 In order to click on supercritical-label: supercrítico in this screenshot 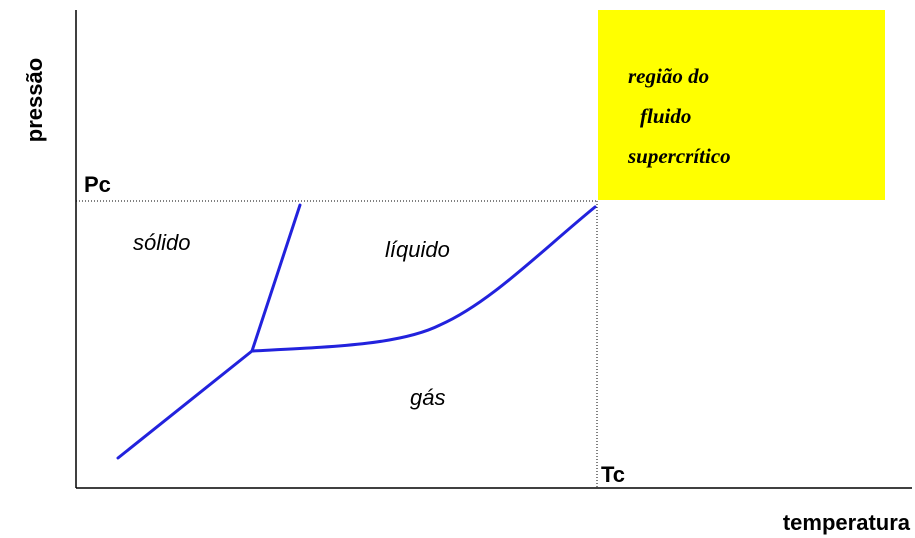, I will do `click(679, 156)`.